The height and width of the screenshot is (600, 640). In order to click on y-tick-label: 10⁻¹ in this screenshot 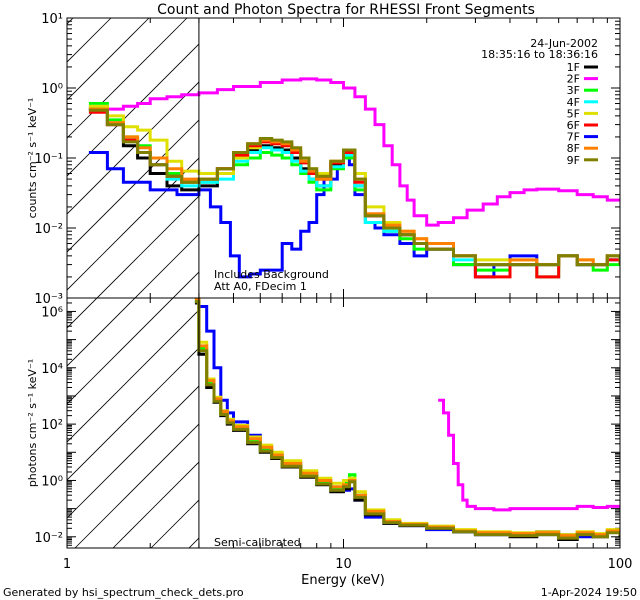, I will do `click(48, 159)`.